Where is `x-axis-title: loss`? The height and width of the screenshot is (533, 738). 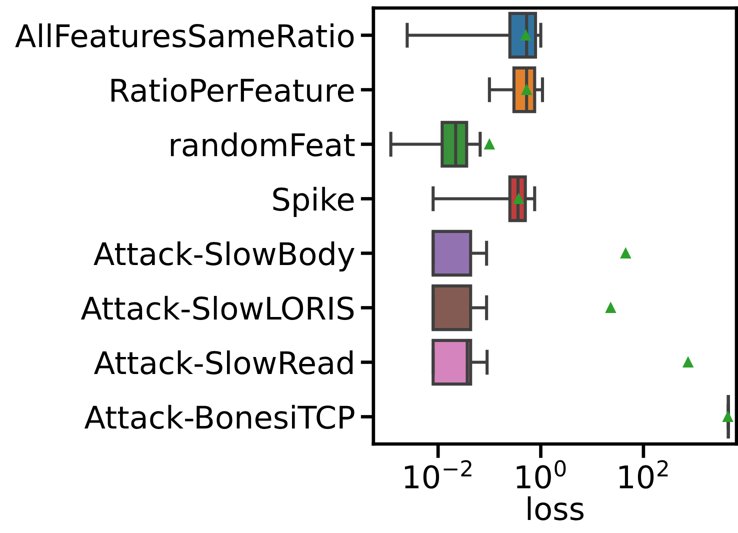
x-axis-title: loss is located at coordinates (556, 508).